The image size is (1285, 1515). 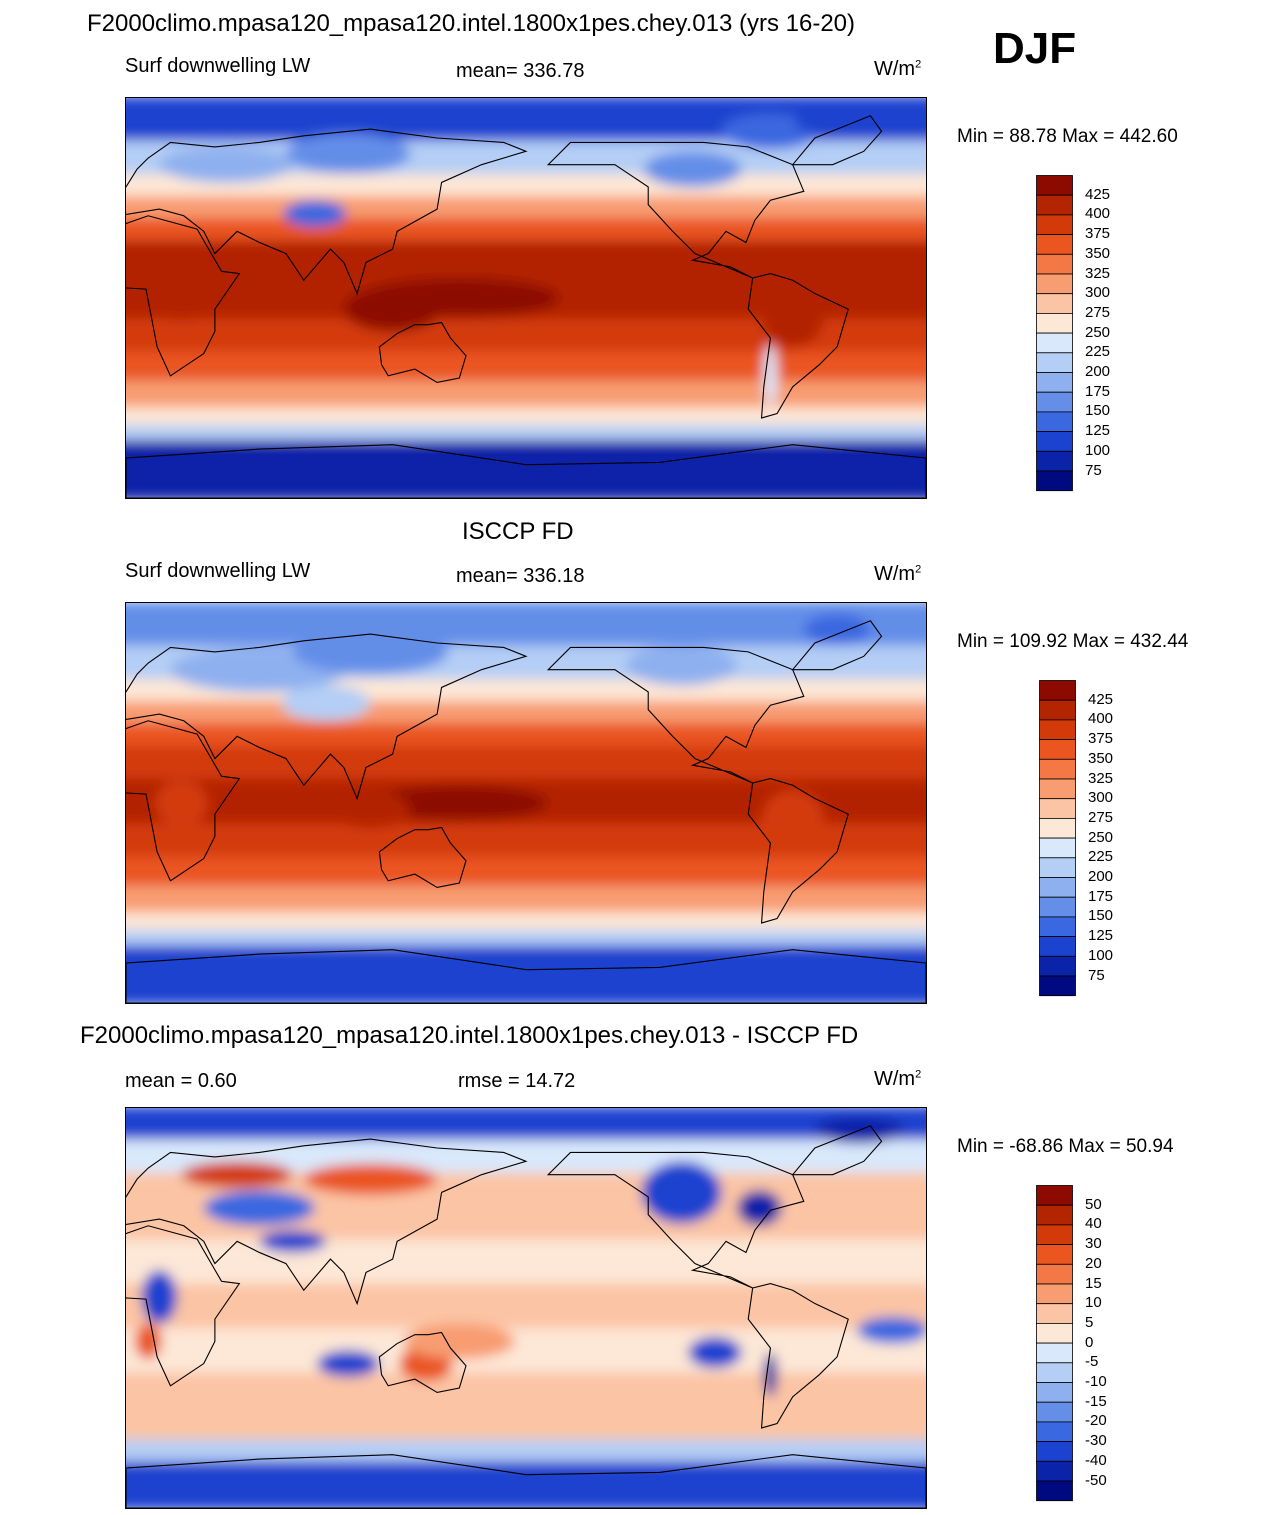 What do you see at coordinates (1093, 1224) in the screenshot?
I see `colorbar-tick-label: 40` at bounding box center [1093, 1224].